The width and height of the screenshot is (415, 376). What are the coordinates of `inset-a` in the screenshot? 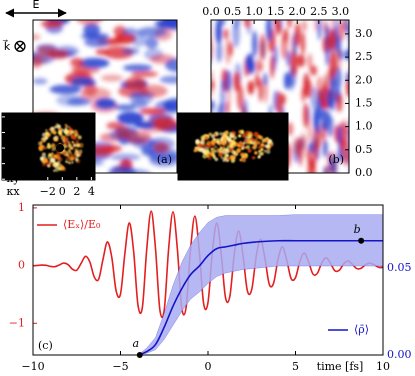 It's located at (48, 146).